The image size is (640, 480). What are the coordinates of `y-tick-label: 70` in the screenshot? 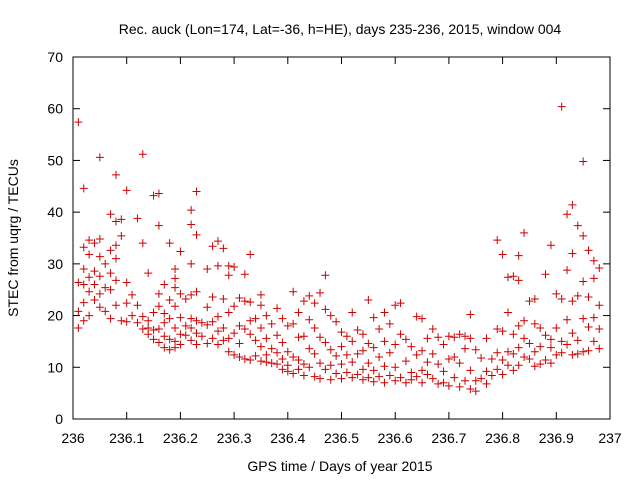 It's located at (55, 57).